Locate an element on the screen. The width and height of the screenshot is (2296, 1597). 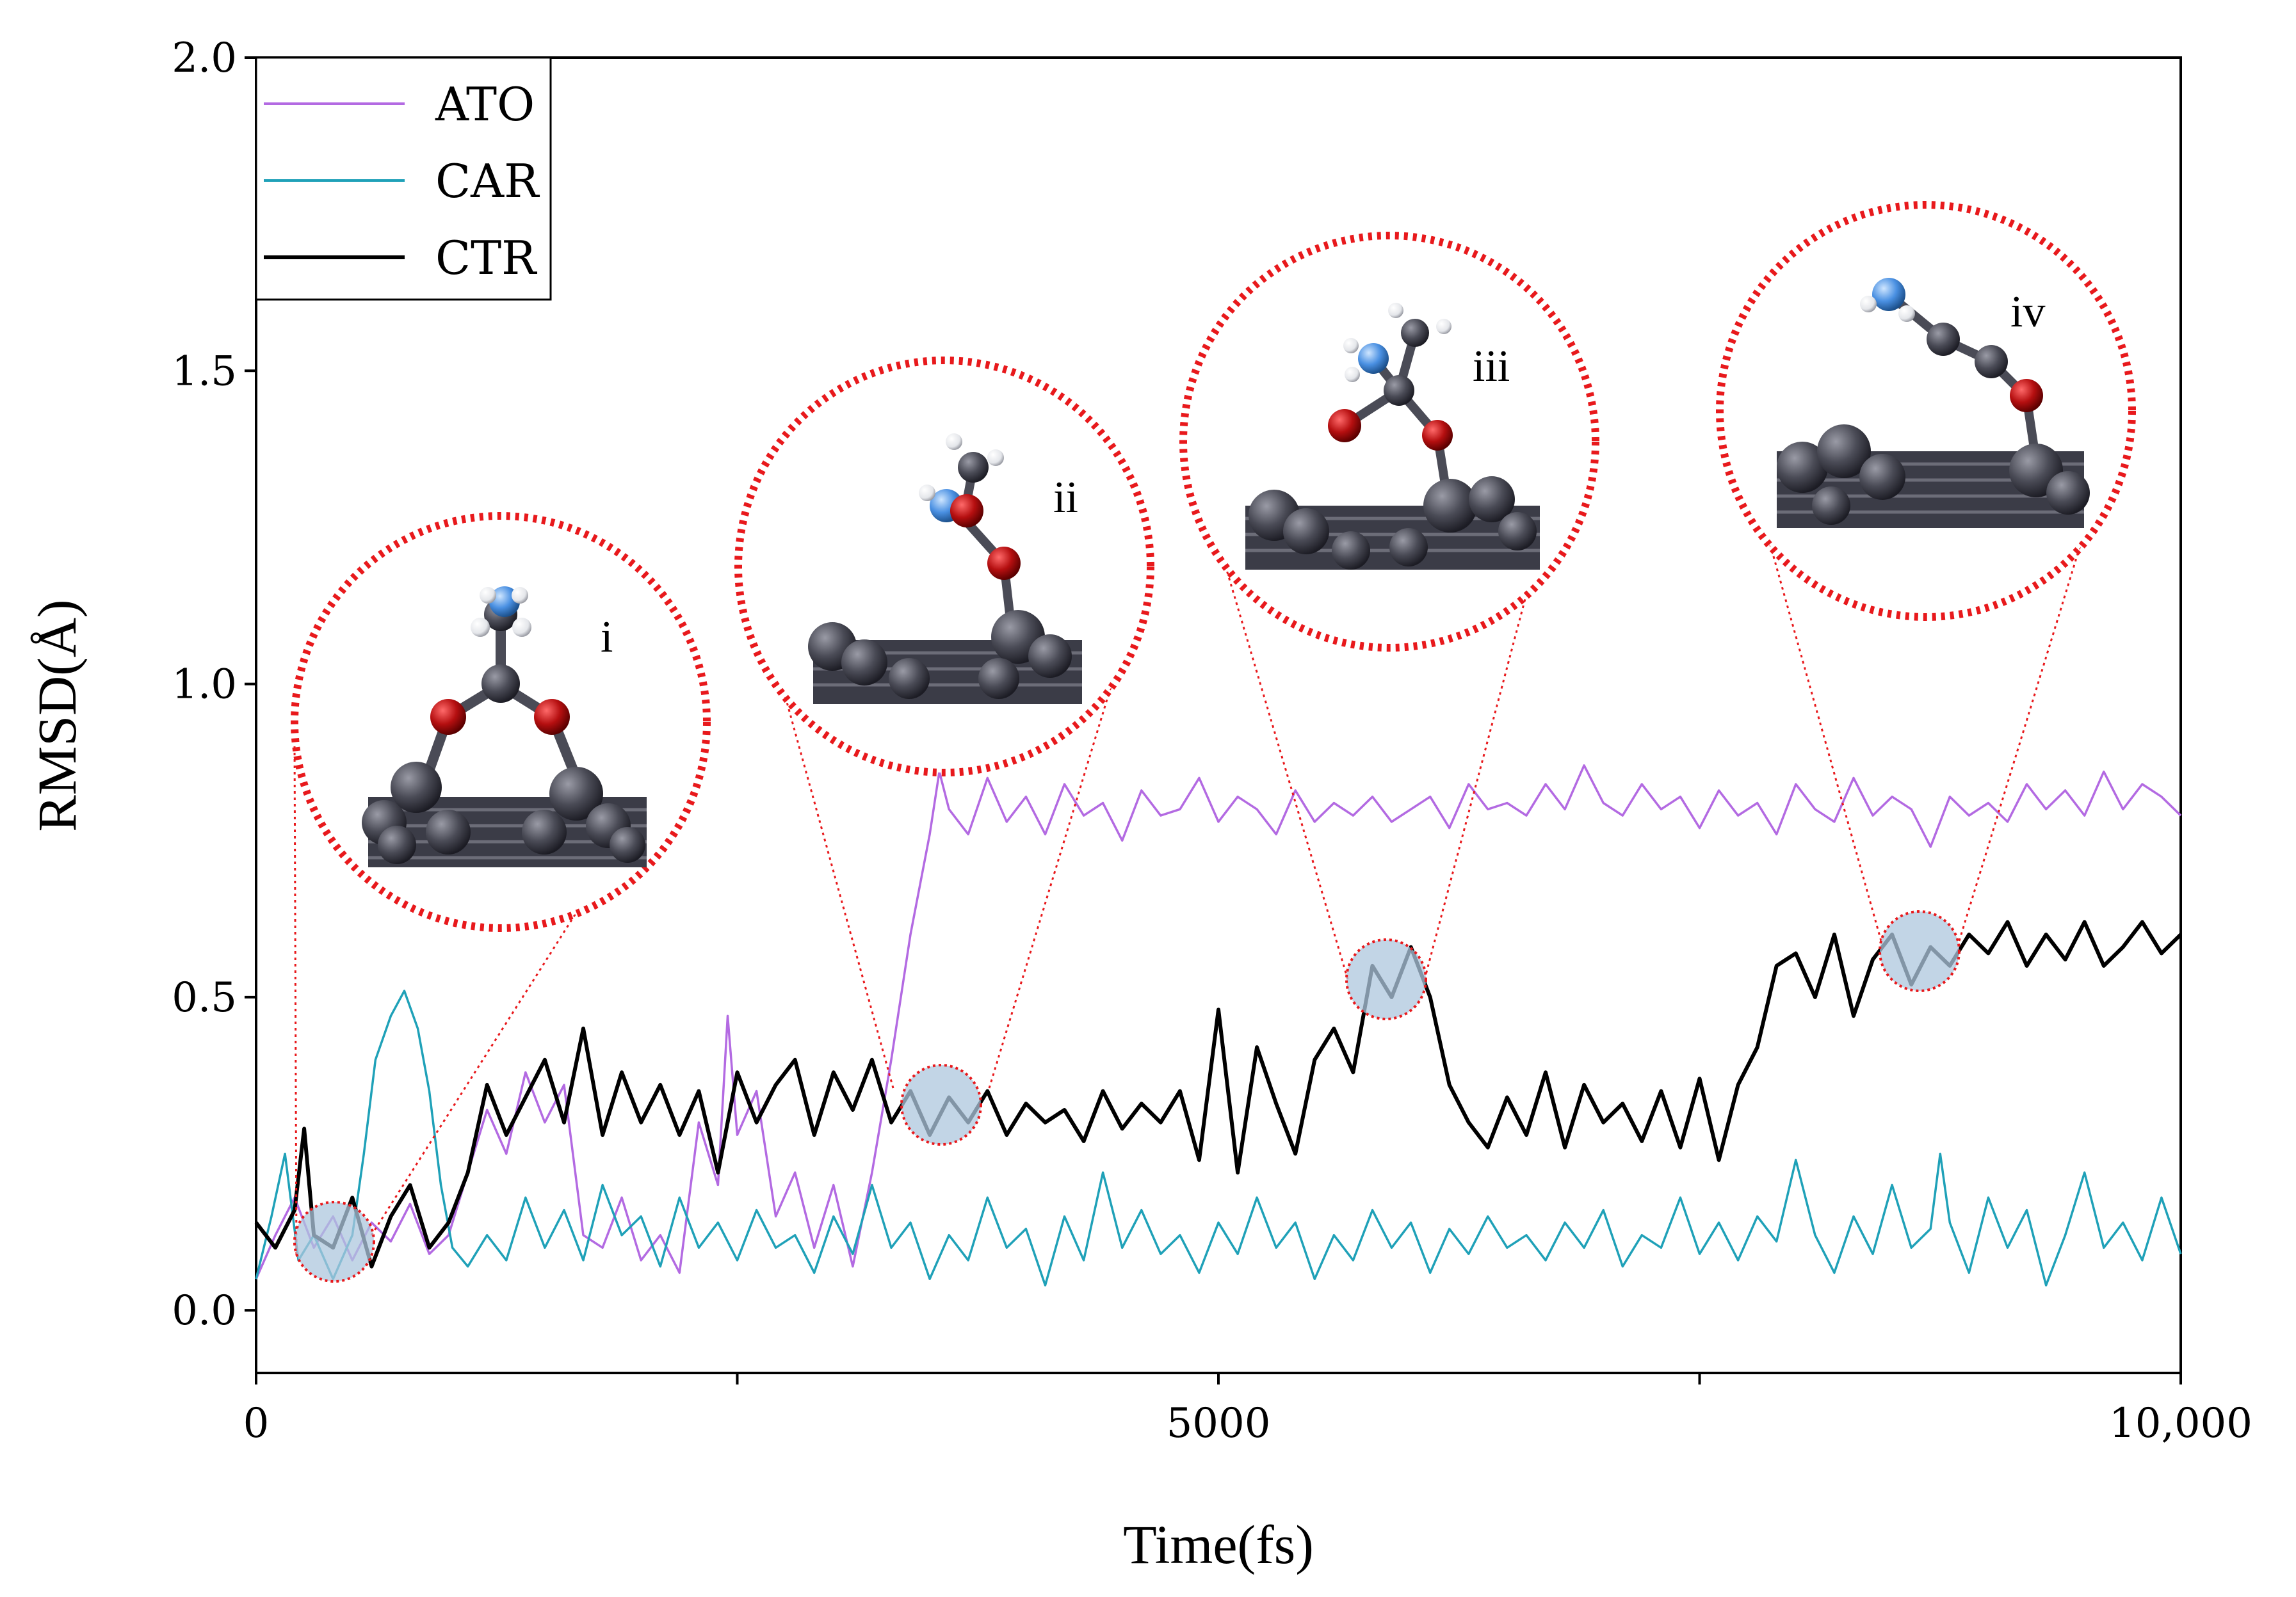
legend-label-ctr: CTR is located at coordinates (486, 258).